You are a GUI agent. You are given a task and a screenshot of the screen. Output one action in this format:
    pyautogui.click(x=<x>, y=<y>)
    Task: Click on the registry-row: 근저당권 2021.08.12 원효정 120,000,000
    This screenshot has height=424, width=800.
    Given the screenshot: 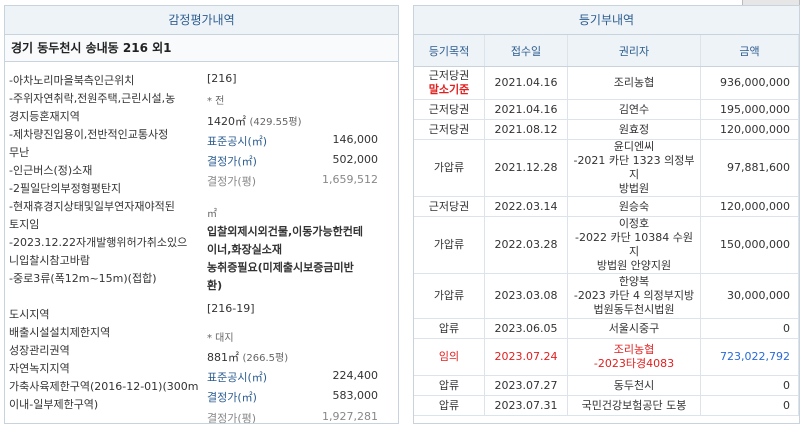 What is the action you would take?
    pyautogui.click(x=606, y=129)
    